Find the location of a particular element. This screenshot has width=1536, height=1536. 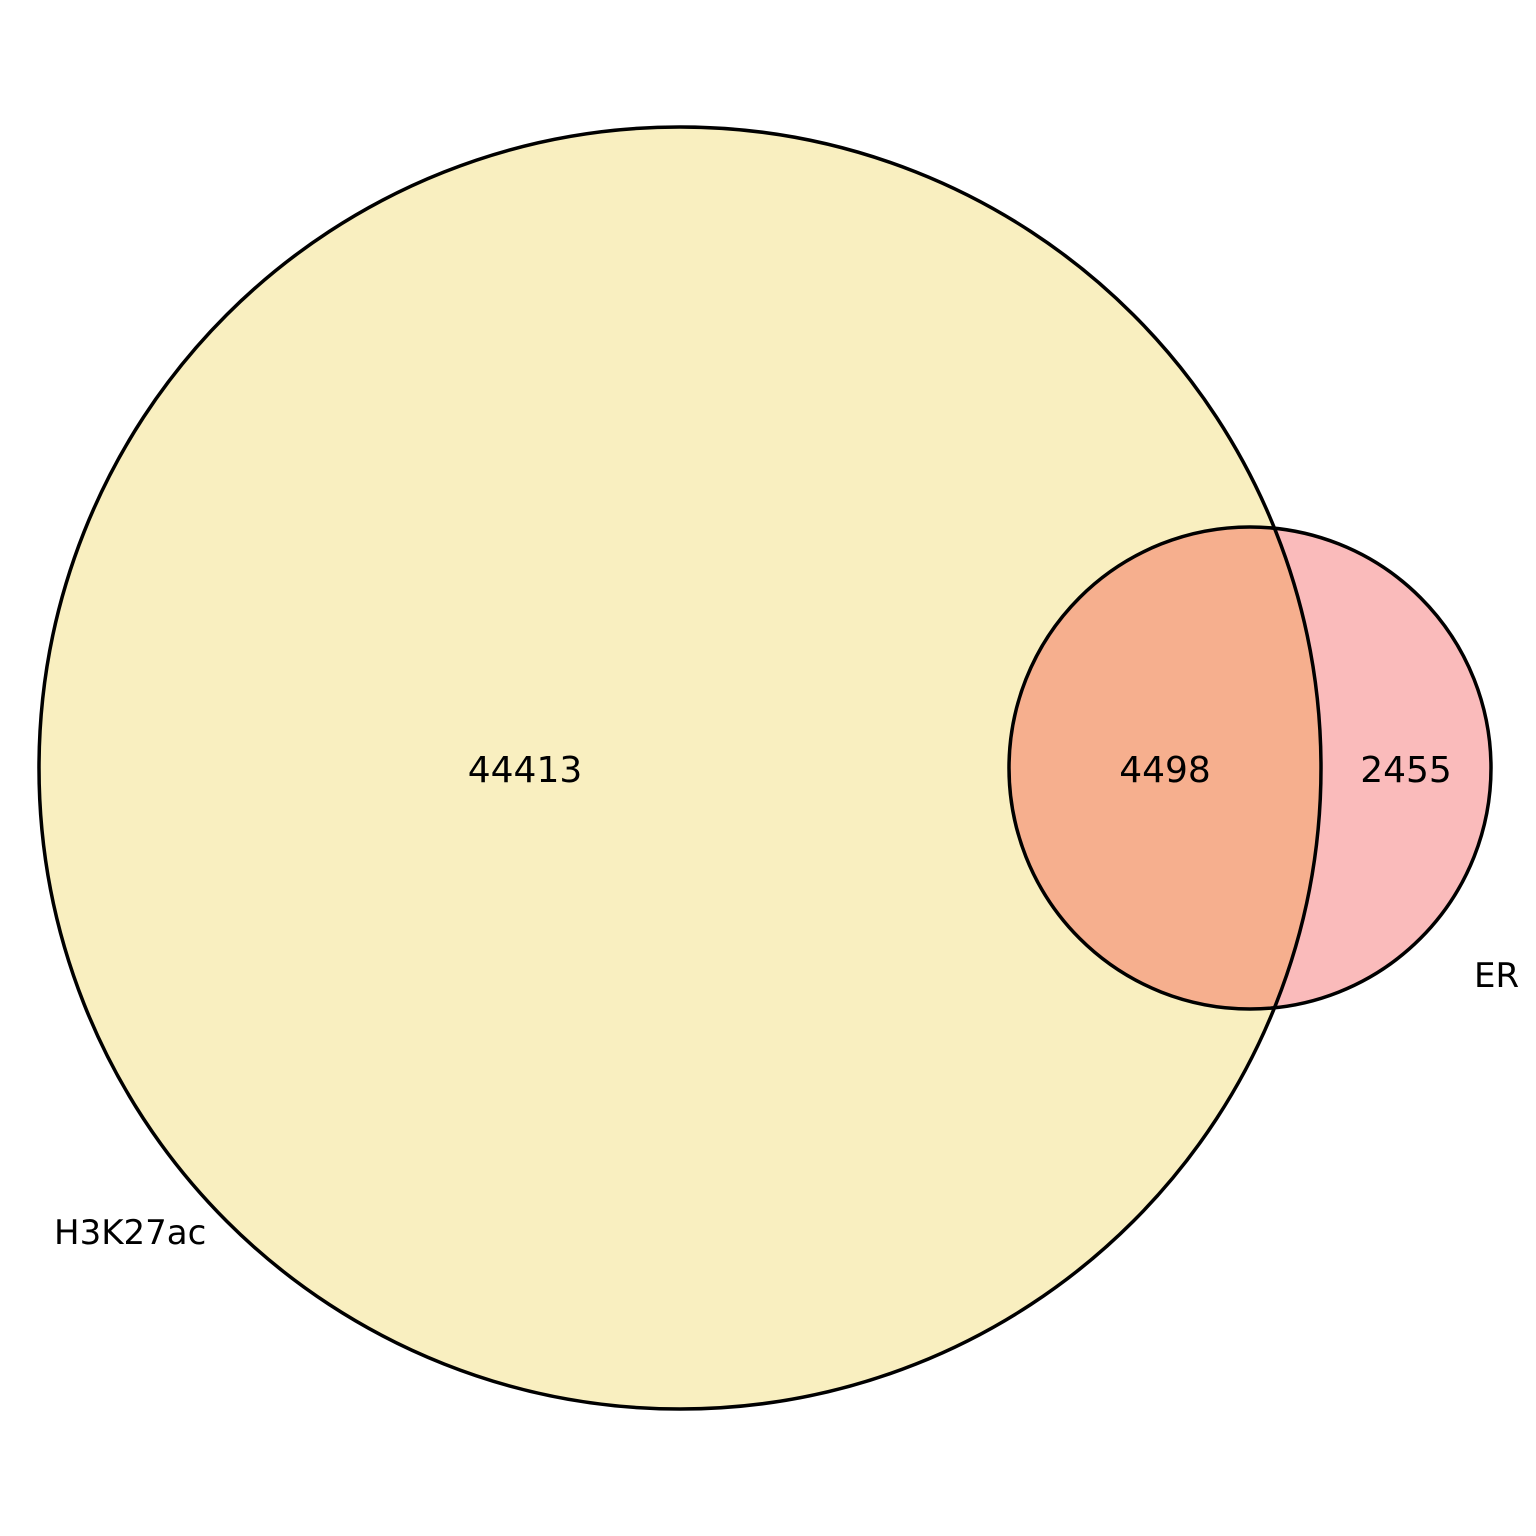

intersection-fill is located at coordinates (1165, 768).